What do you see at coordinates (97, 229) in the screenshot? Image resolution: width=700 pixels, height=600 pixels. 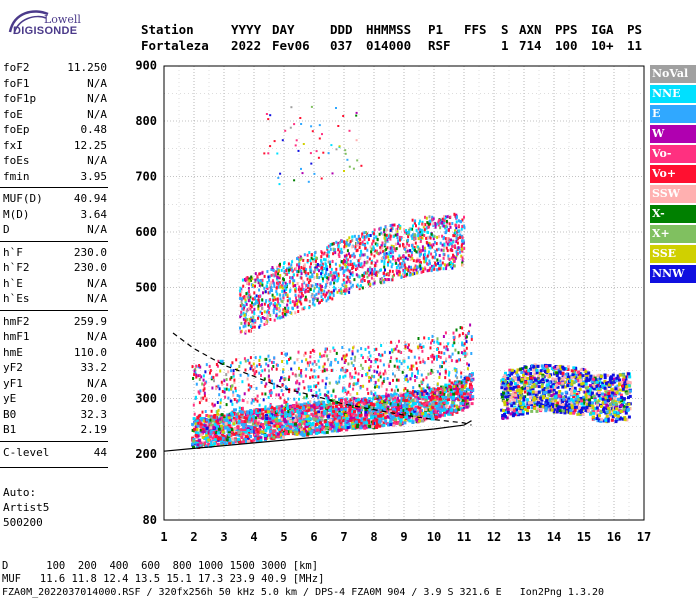 I see `param-value: N/A` at bounding box center [97, 229].